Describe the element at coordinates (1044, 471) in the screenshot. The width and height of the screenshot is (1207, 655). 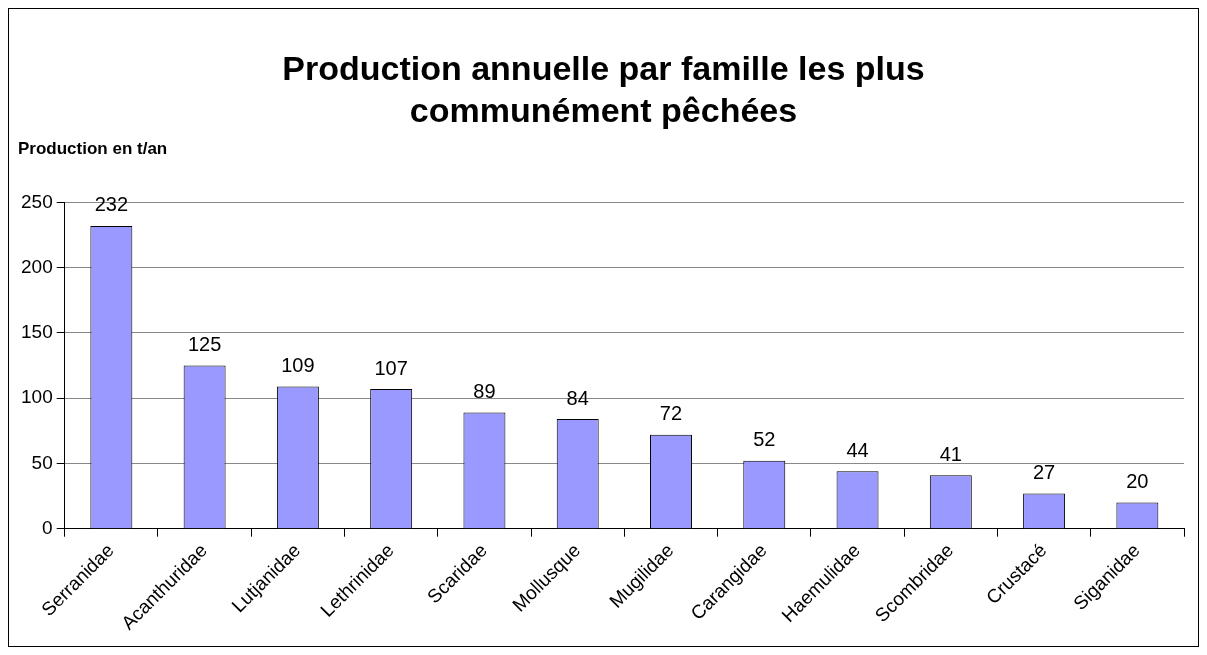
I see `data-label: 27` at that location.